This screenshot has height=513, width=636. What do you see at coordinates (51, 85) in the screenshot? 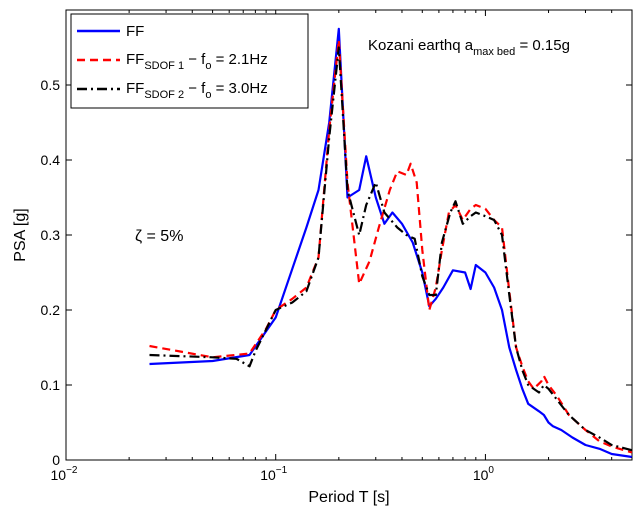
I see `y-tick-label: 0.5` at bounding box center [51, 85].